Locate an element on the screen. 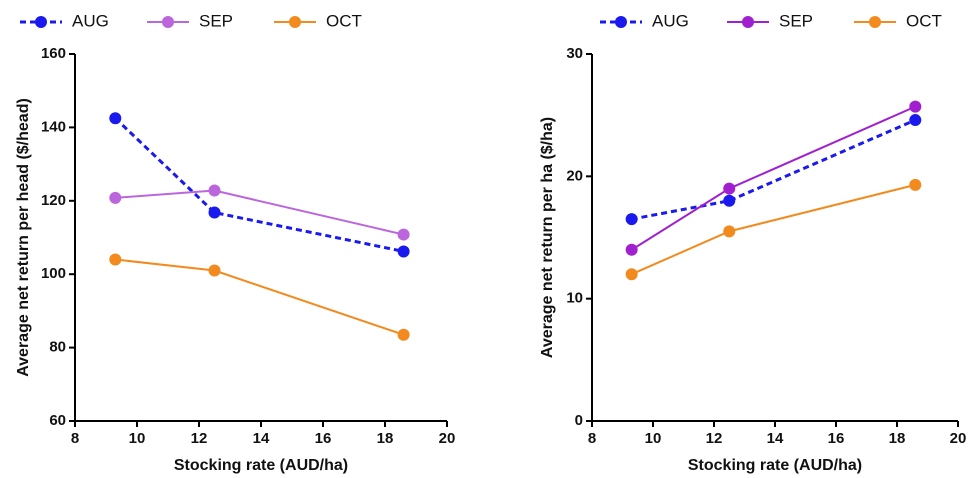  y-tick-label: 10 is located at coordinates (574, 298).